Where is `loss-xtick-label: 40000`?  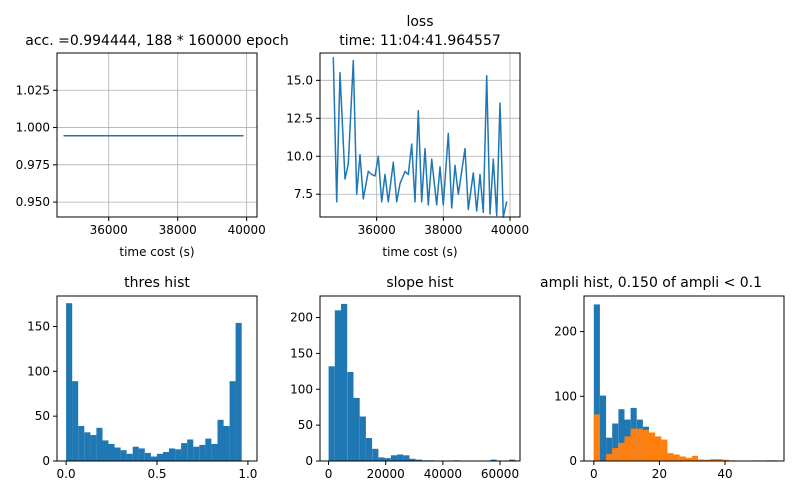 loss-xtick-label: 40000 is located at coordinates (510, 230).